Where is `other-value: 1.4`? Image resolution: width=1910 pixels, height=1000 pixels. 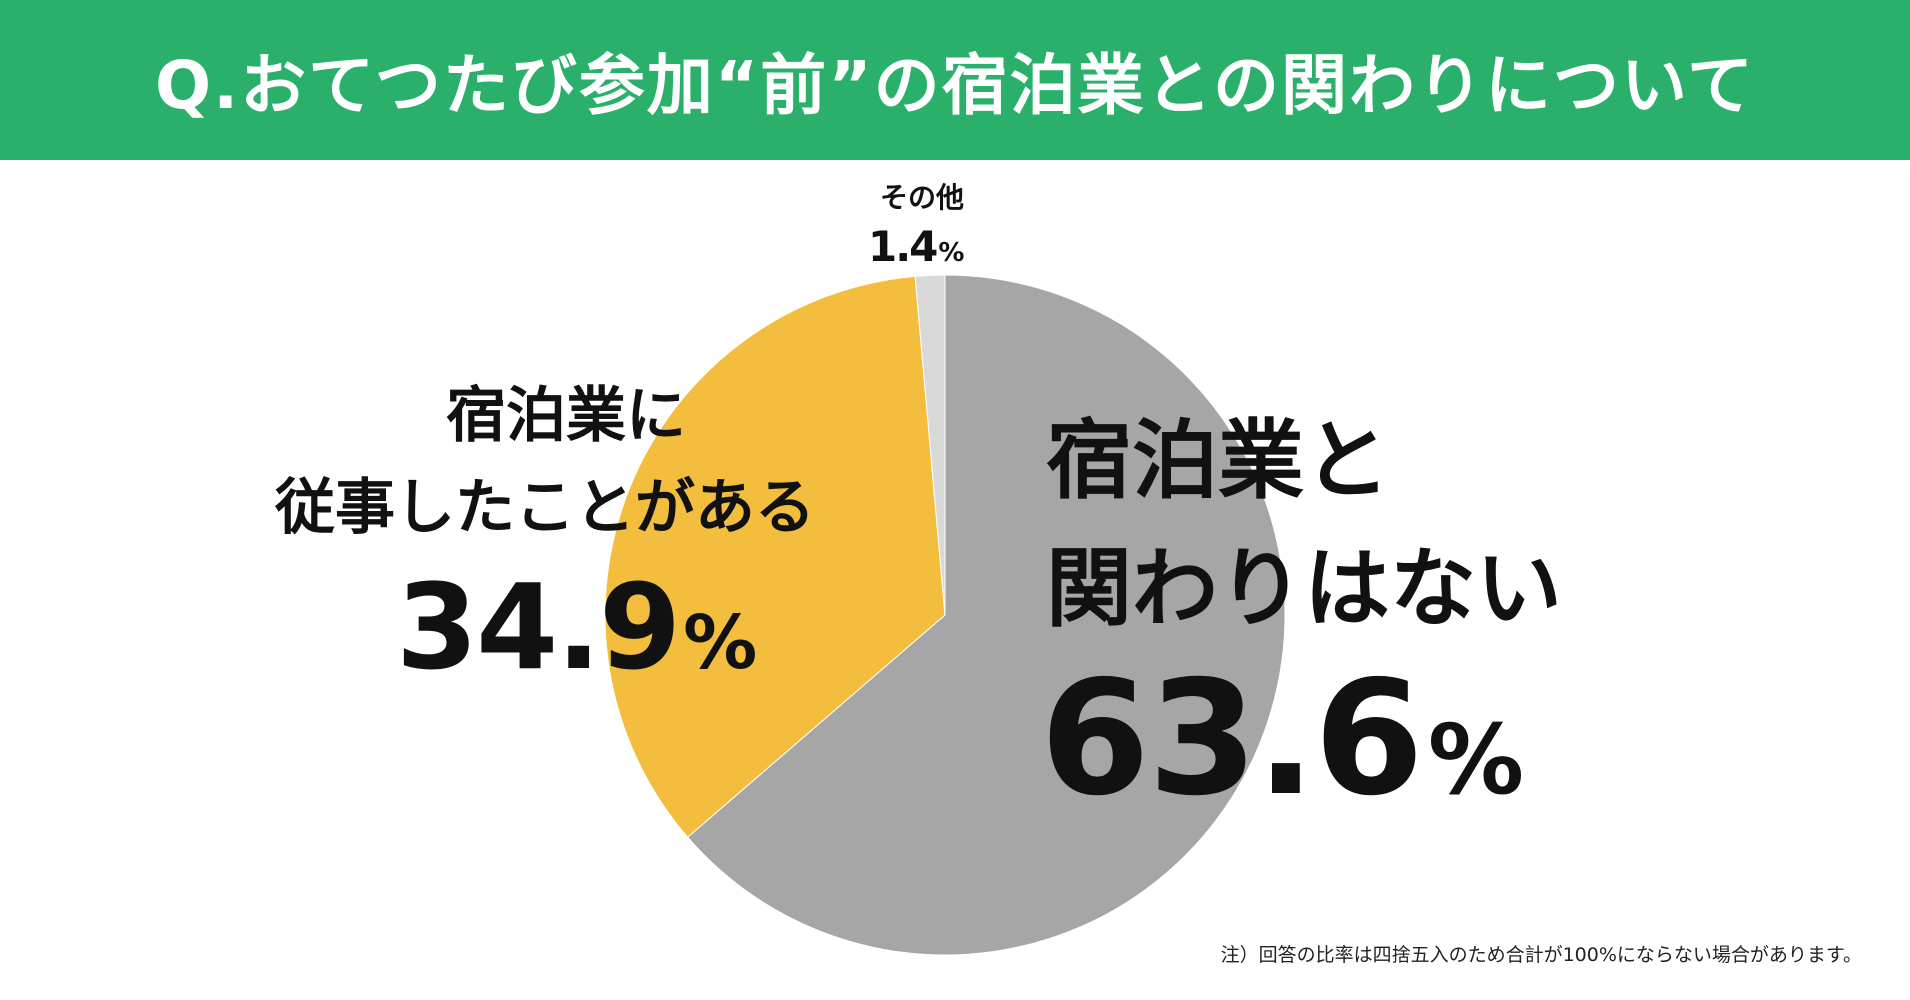
other-value: 1.4 is located at coordinates (903, 246).